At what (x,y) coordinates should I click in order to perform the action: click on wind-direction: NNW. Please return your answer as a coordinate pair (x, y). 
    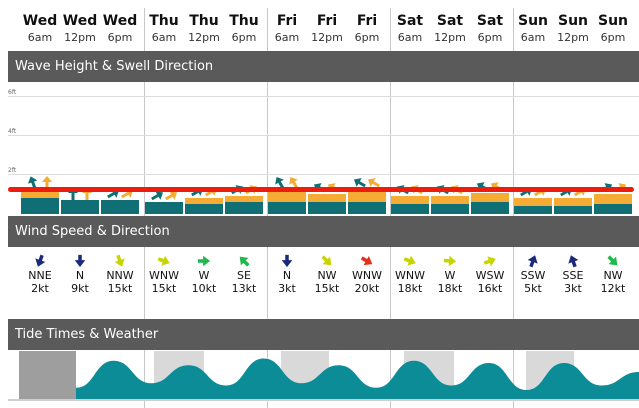
    Looking at the image, I should click on (120, 275).